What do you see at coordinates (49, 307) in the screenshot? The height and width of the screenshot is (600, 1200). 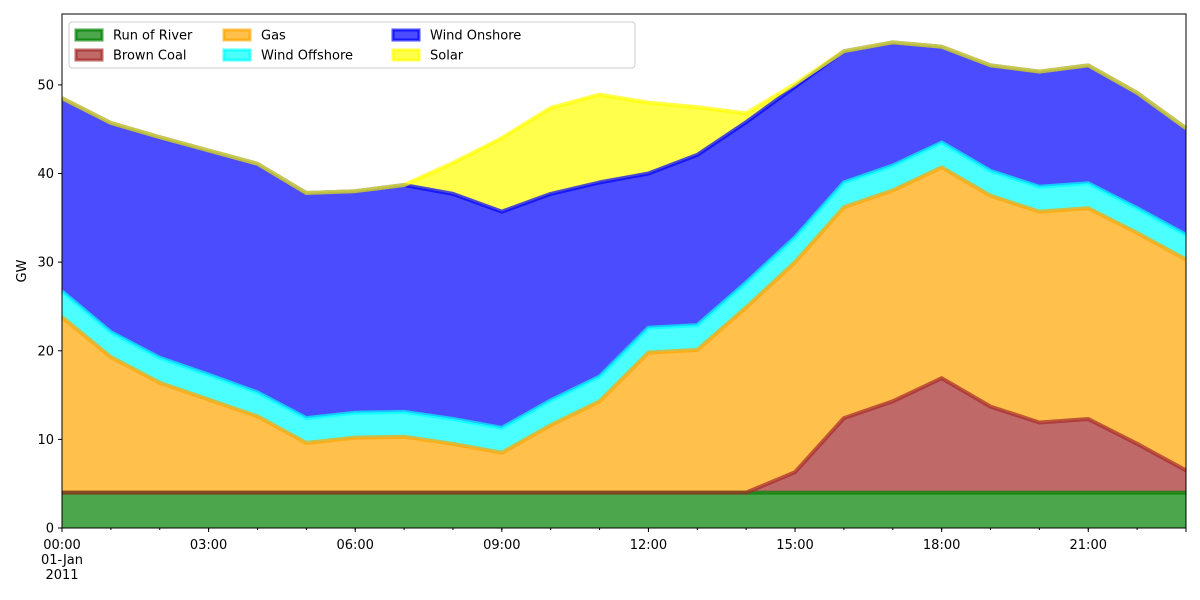 I see `y-axis: 0 10 20 30 40 50` at bounding box center [49, 307].